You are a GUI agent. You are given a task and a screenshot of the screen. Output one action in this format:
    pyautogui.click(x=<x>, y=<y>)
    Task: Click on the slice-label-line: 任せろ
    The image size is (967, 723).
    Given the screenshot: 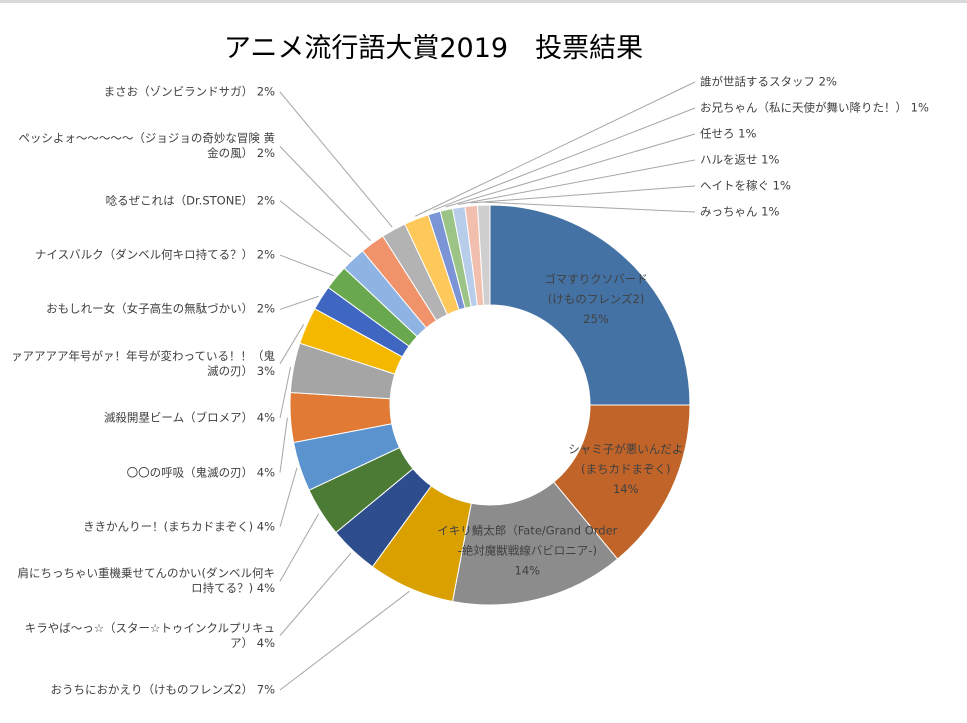 What is the action you would take?
    pyautogui.click(x=717, y=133)
    